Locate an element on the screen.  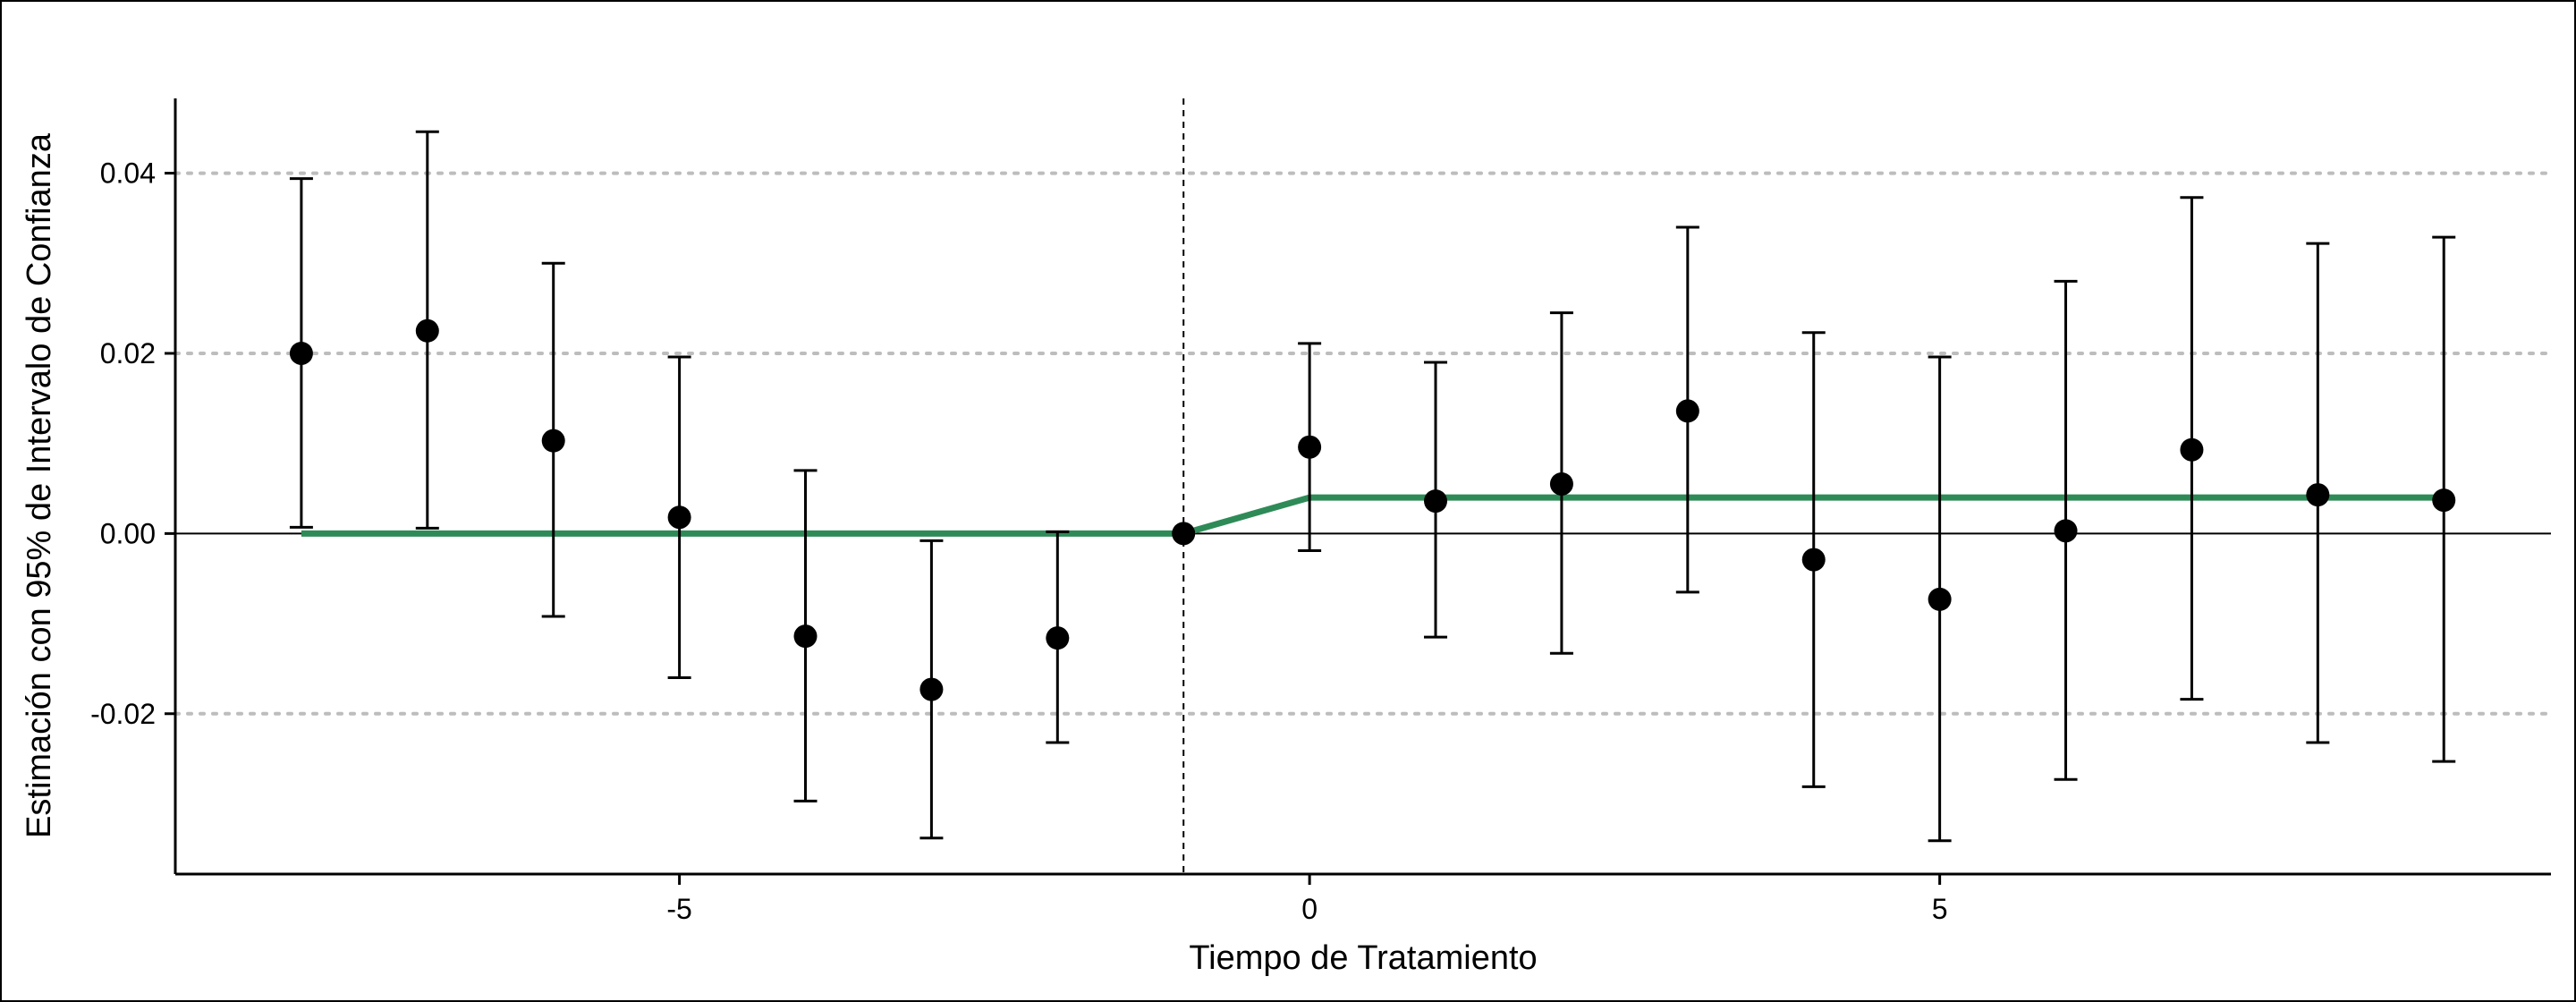
y-tick-label: 0.02 is located at coordinates (128, 353).